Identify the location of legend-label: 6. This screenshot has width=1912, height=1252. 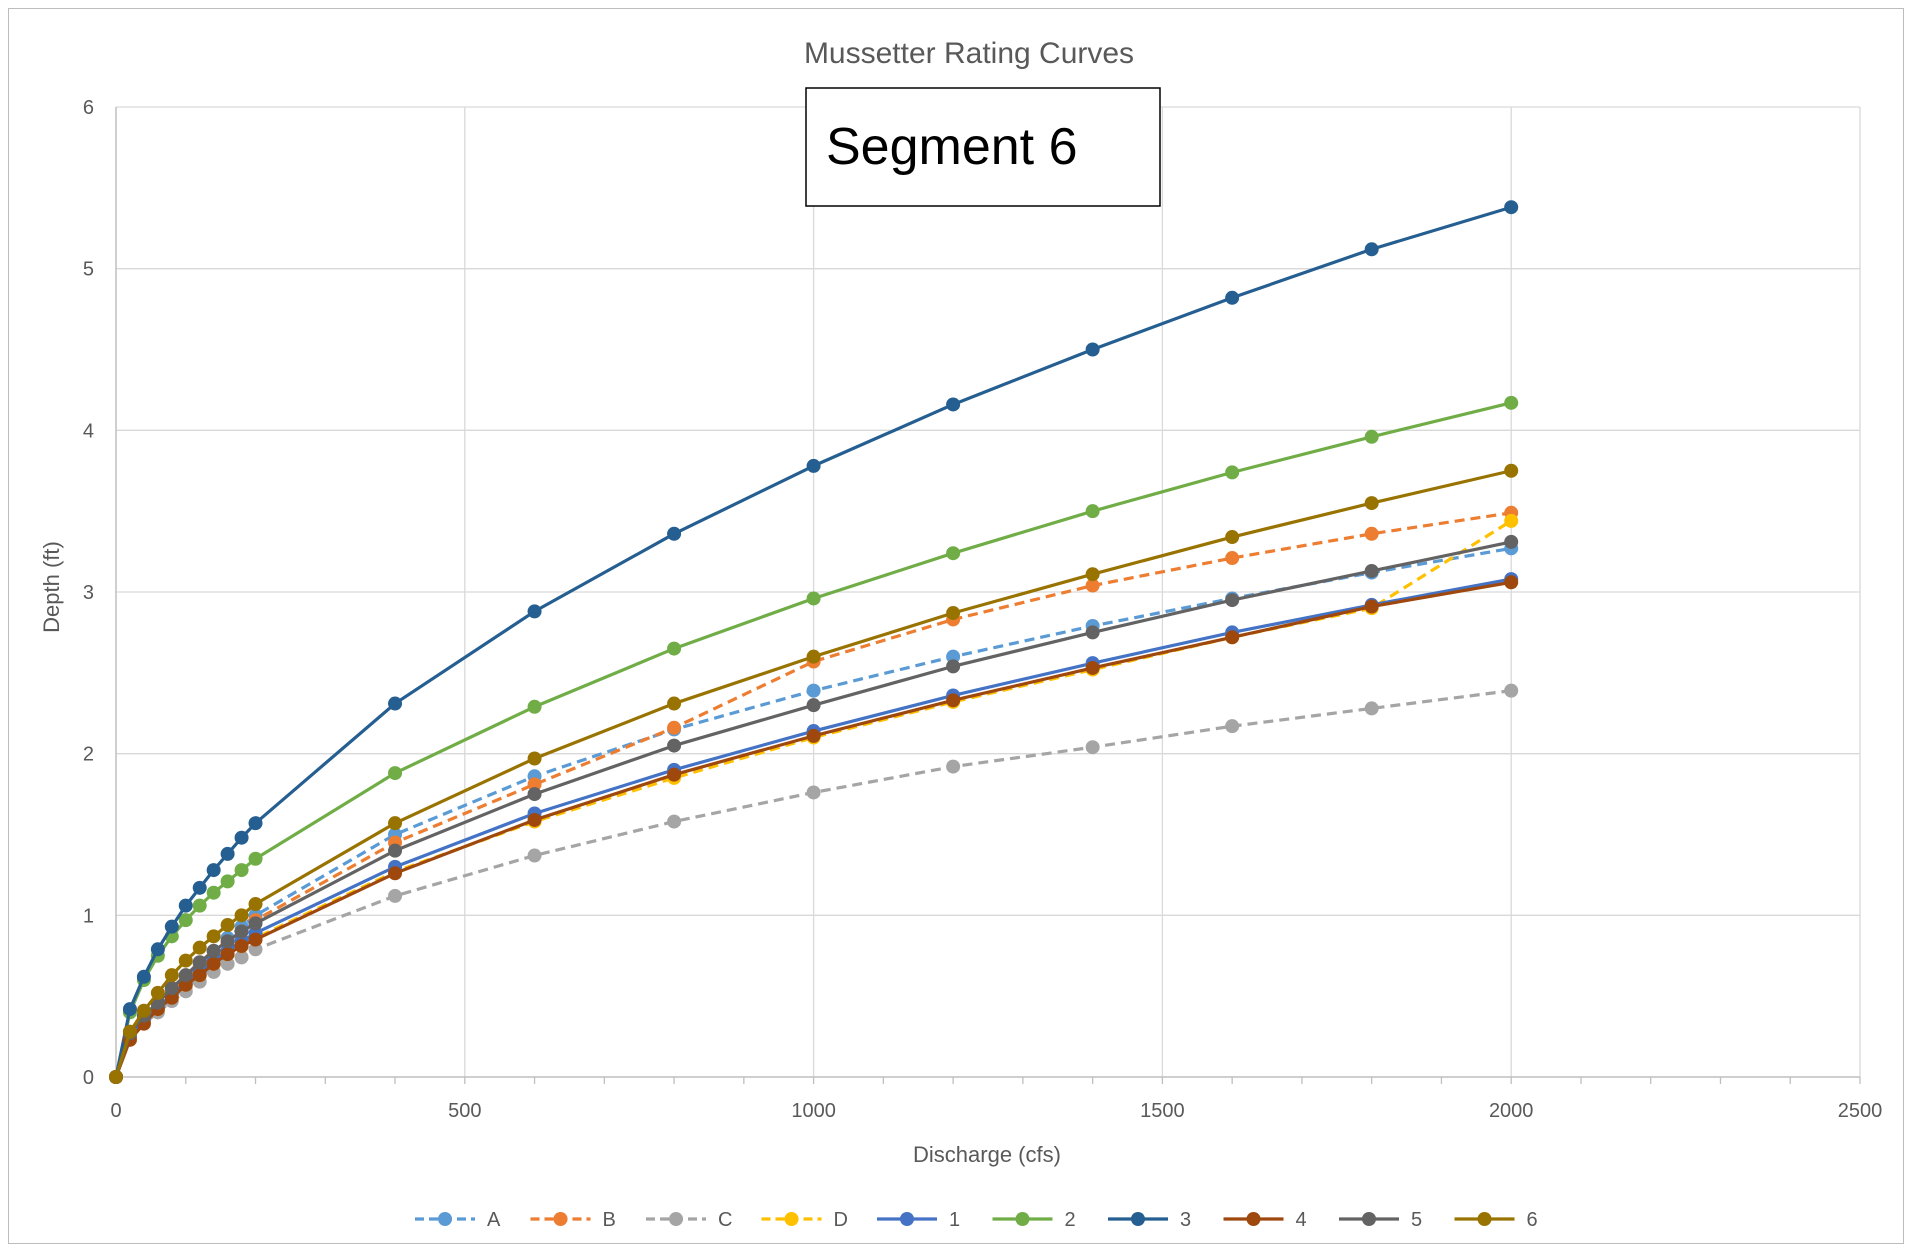
(1532, 1220).